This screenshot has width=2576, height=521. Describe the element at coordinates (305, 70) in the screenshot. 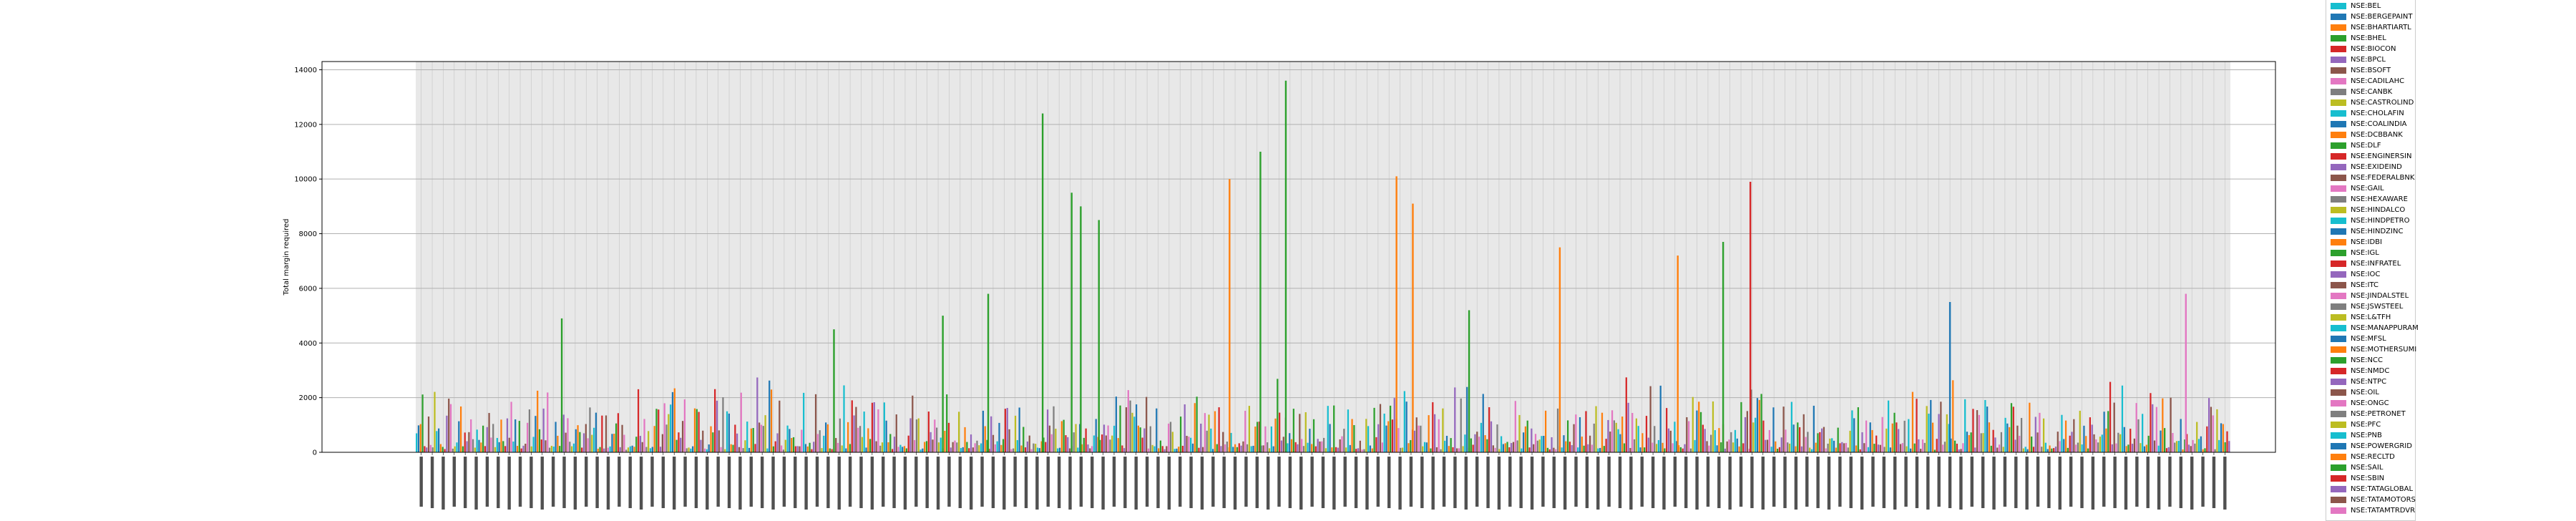

I see `y-tick-label: 14000` at that location.